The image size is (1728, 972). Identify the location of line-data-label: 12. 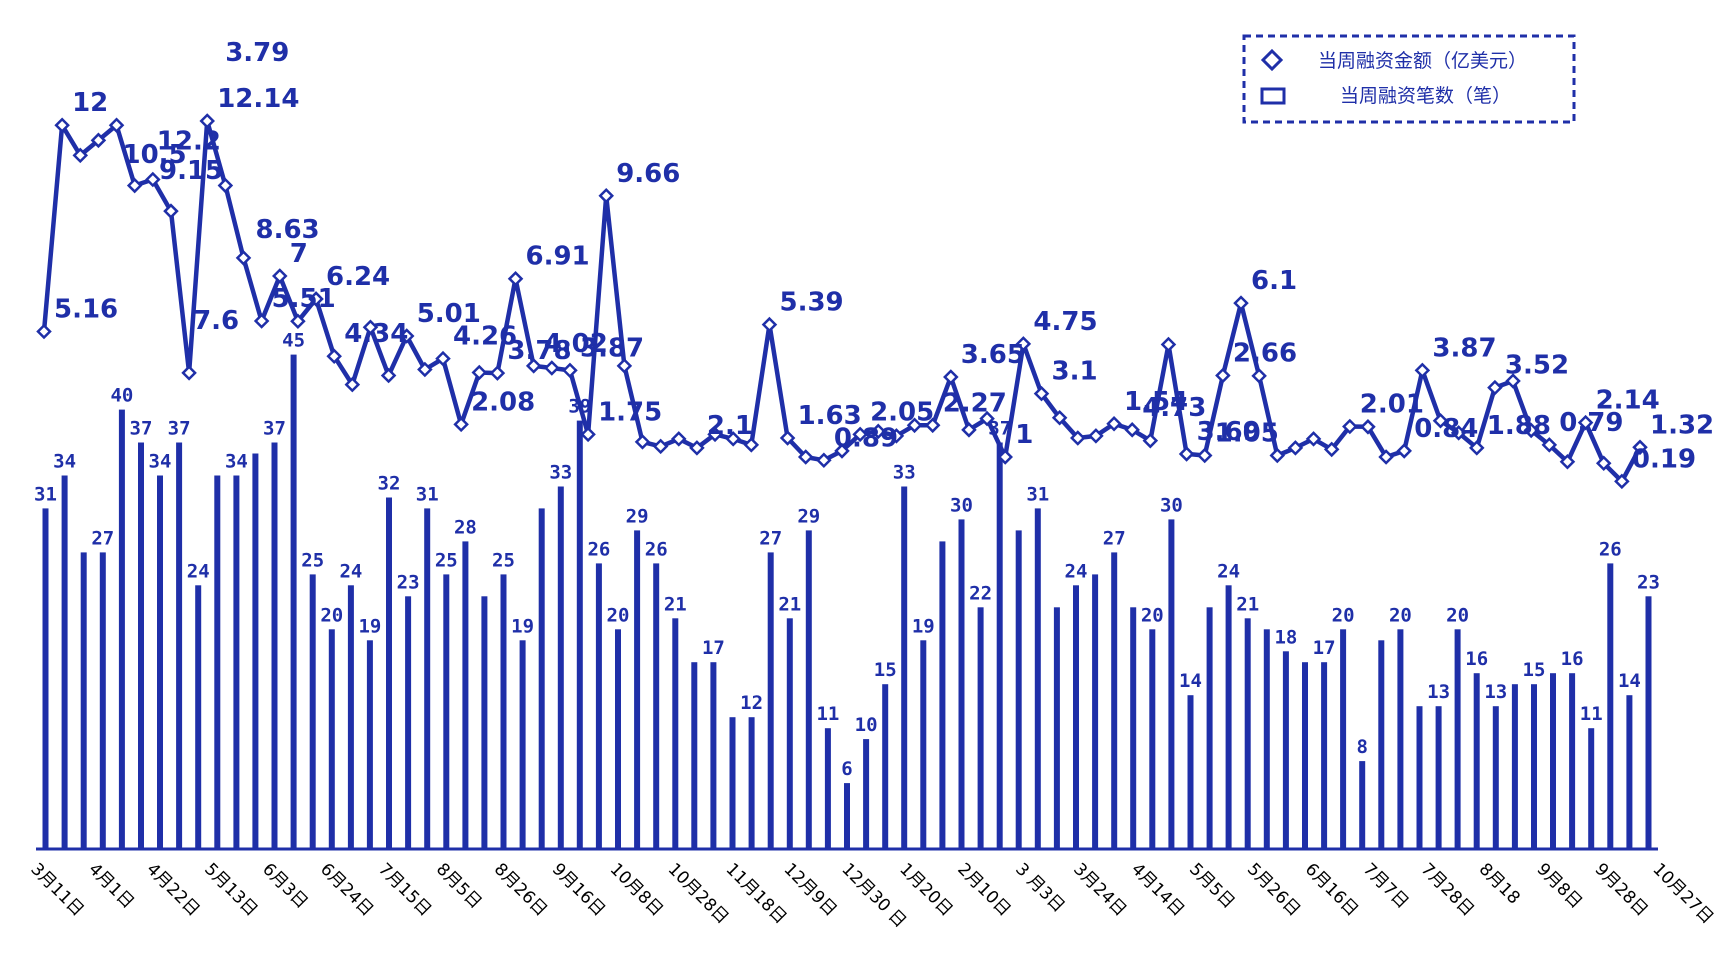
(90, 103).